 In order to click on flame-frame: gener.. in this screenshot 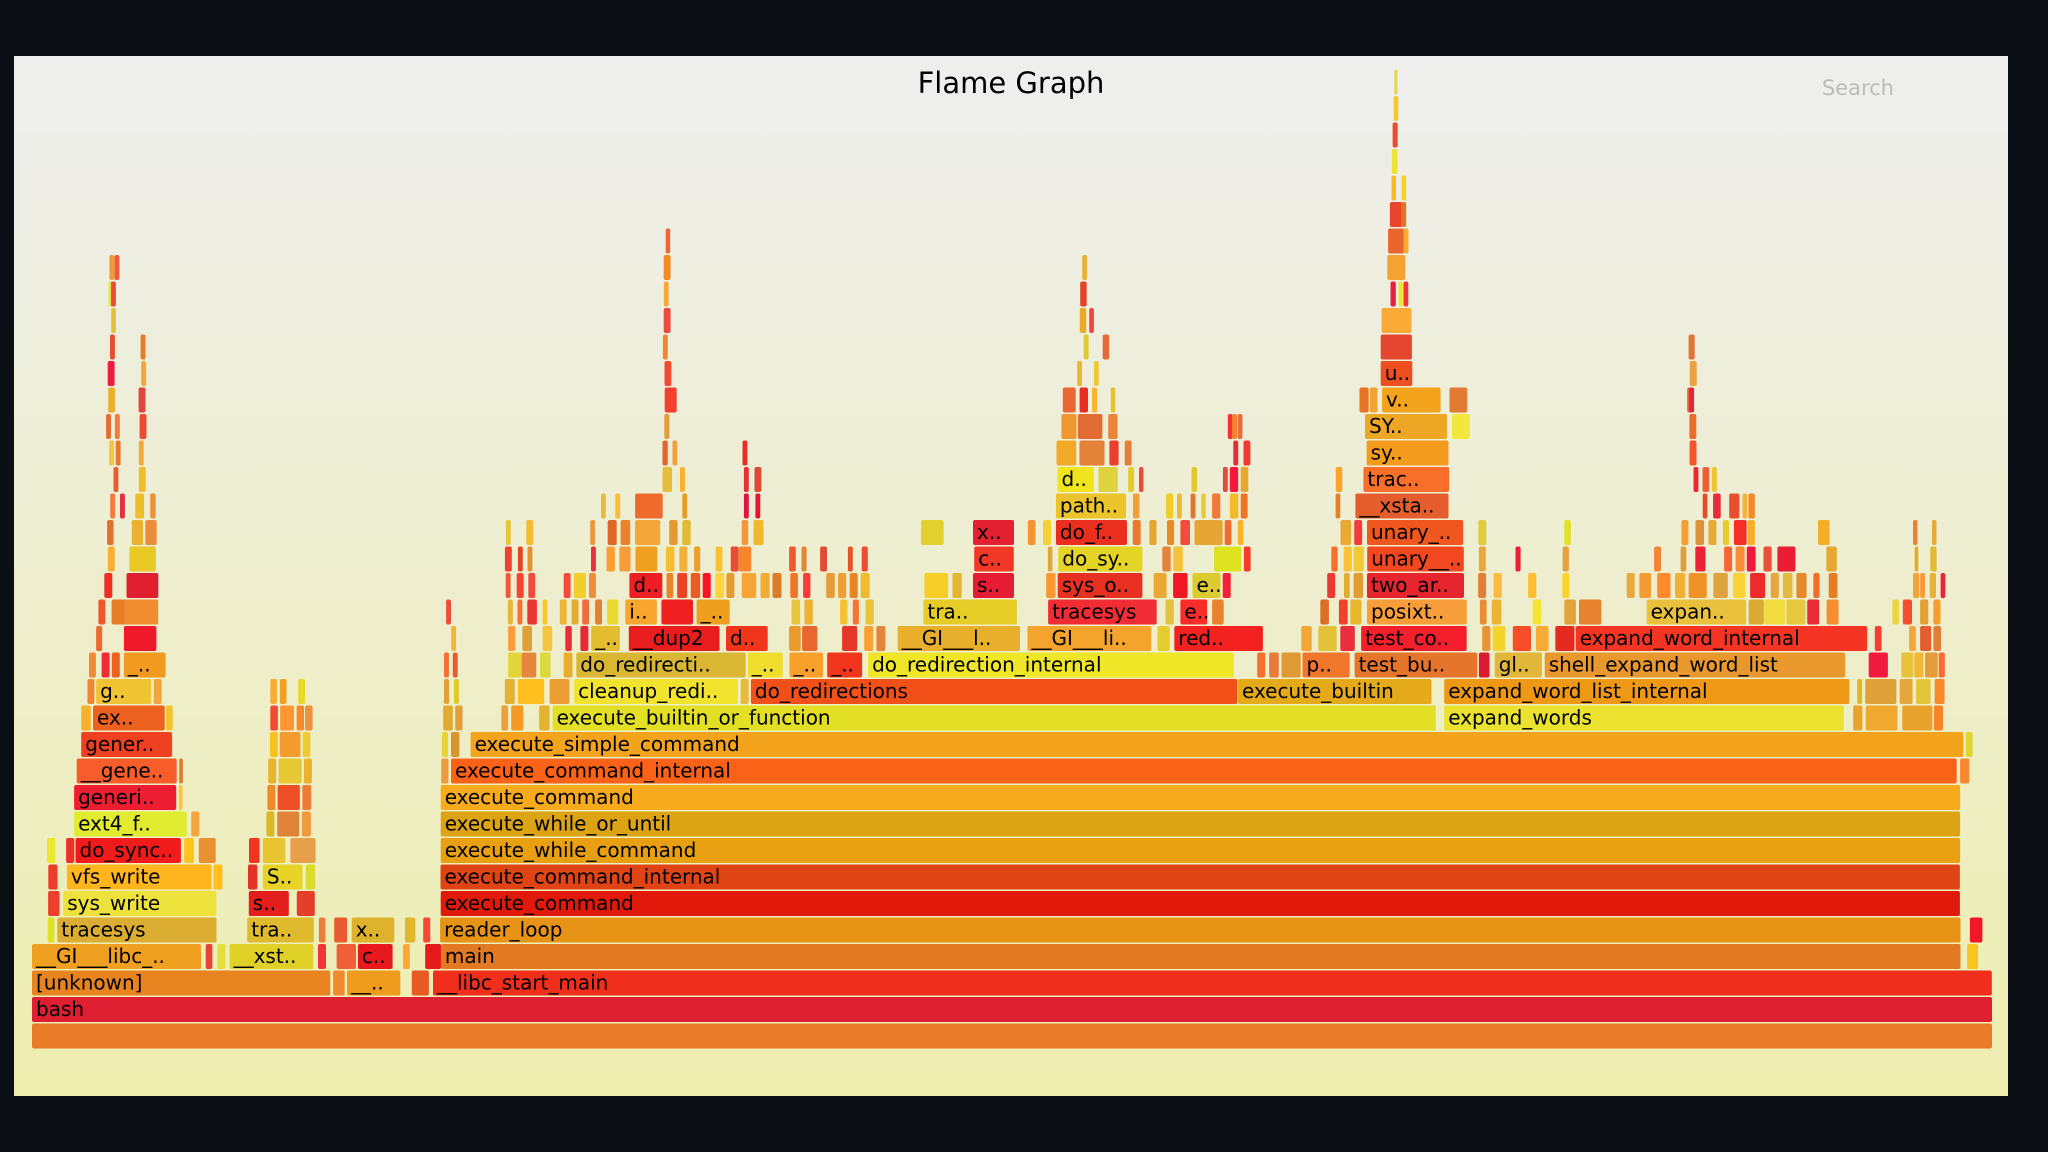, I will do `click(127, 744)`.